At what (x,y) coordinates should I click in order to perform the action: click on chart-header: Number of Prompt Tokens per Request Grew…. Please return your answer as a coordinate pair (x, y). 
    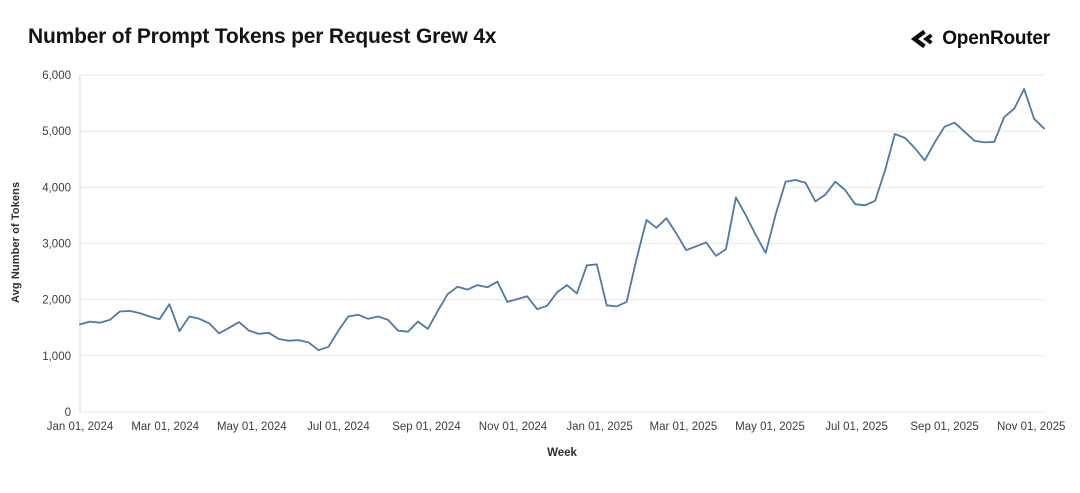
    Looking at the image, I should click on (540, 26).